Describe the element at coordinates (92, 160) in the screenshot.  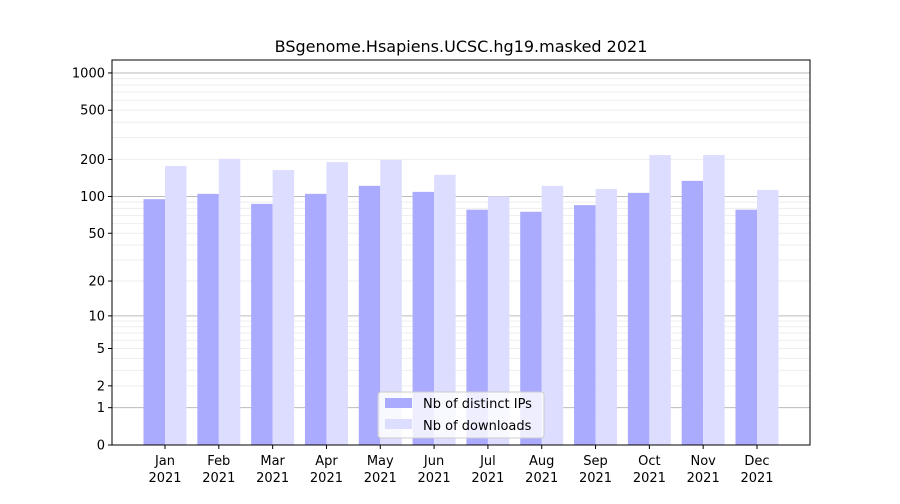
I see `y-tick-label: 200` at that location.